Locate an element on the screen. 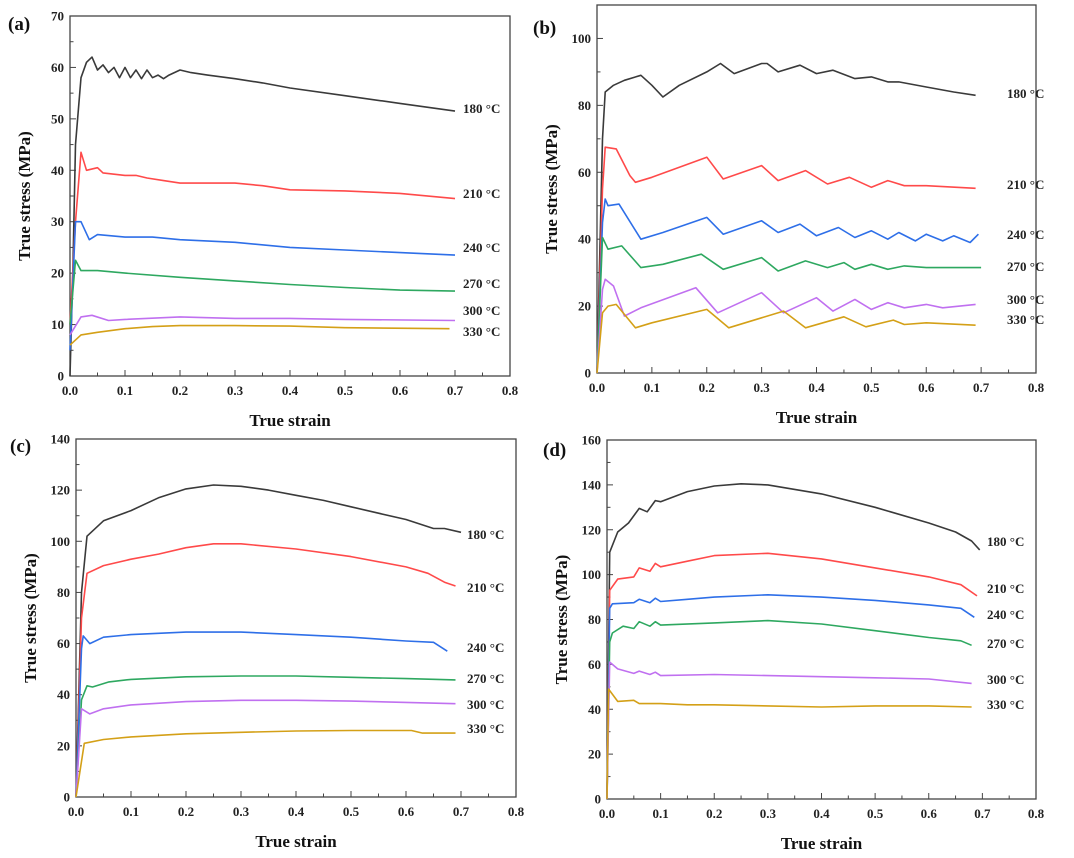  panel-label: (a) is located at coordinates (19, 24).